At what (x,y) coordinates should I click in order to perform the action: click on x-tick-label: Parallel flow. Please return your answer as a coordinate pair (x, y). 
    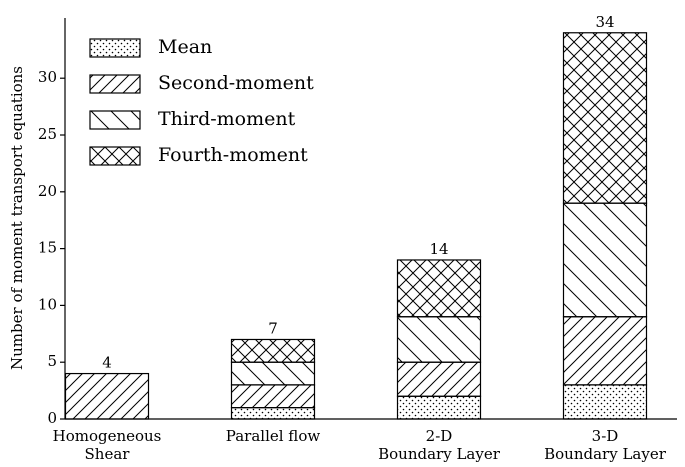
    Looking at the image, I should click on (273, 436).